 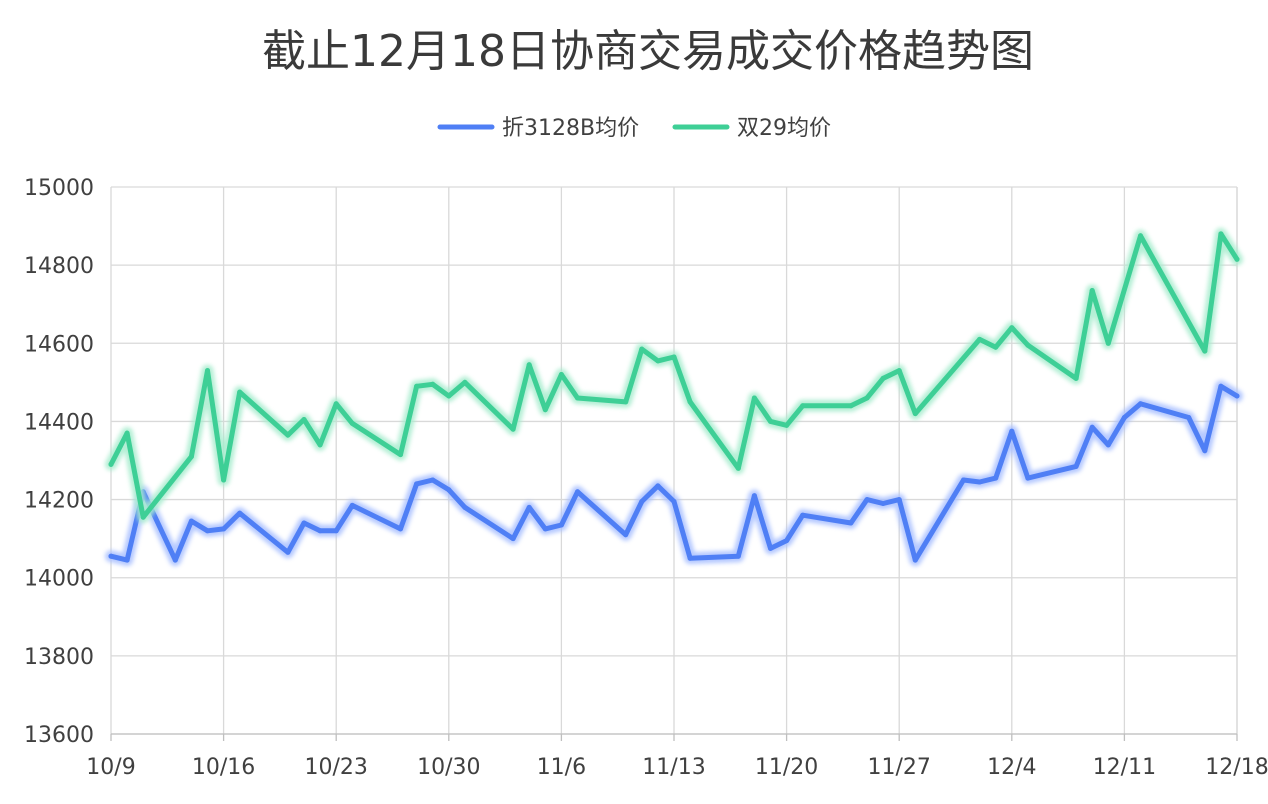 I want to click on y-tick-label: 15000, so click(x=59, y=188).